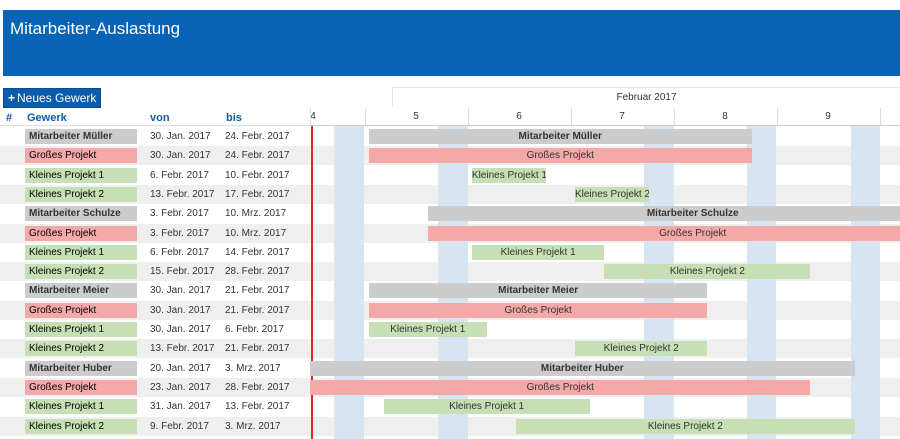 This screenshot has height=439, width=900. Describe the element at coordinates (180, 387) in the screenshot. I see `von-cell: 23. Jan. 2017` at that location.